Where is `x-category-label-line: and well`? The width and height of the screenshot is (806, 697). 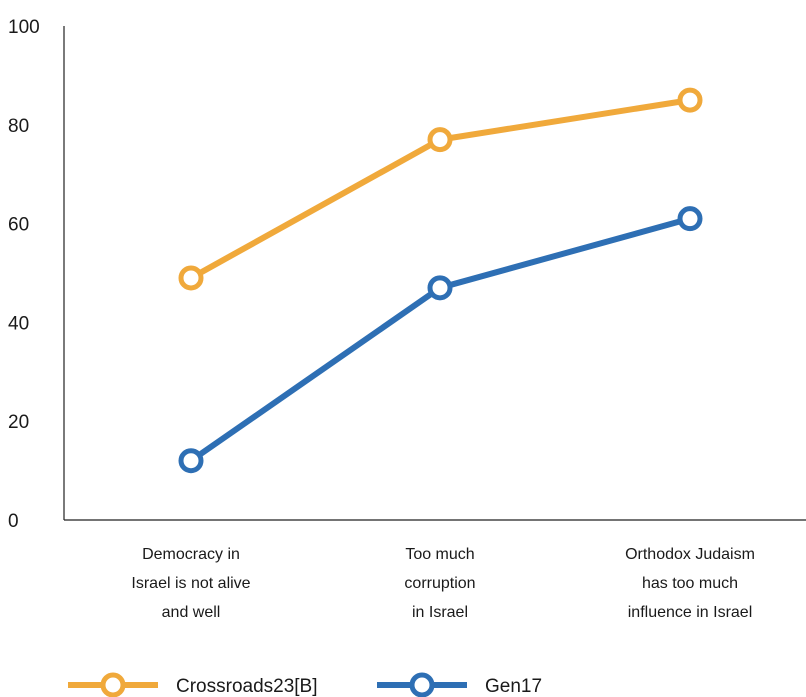 x-category-label-line: and well is located at coordinates (191, 612).